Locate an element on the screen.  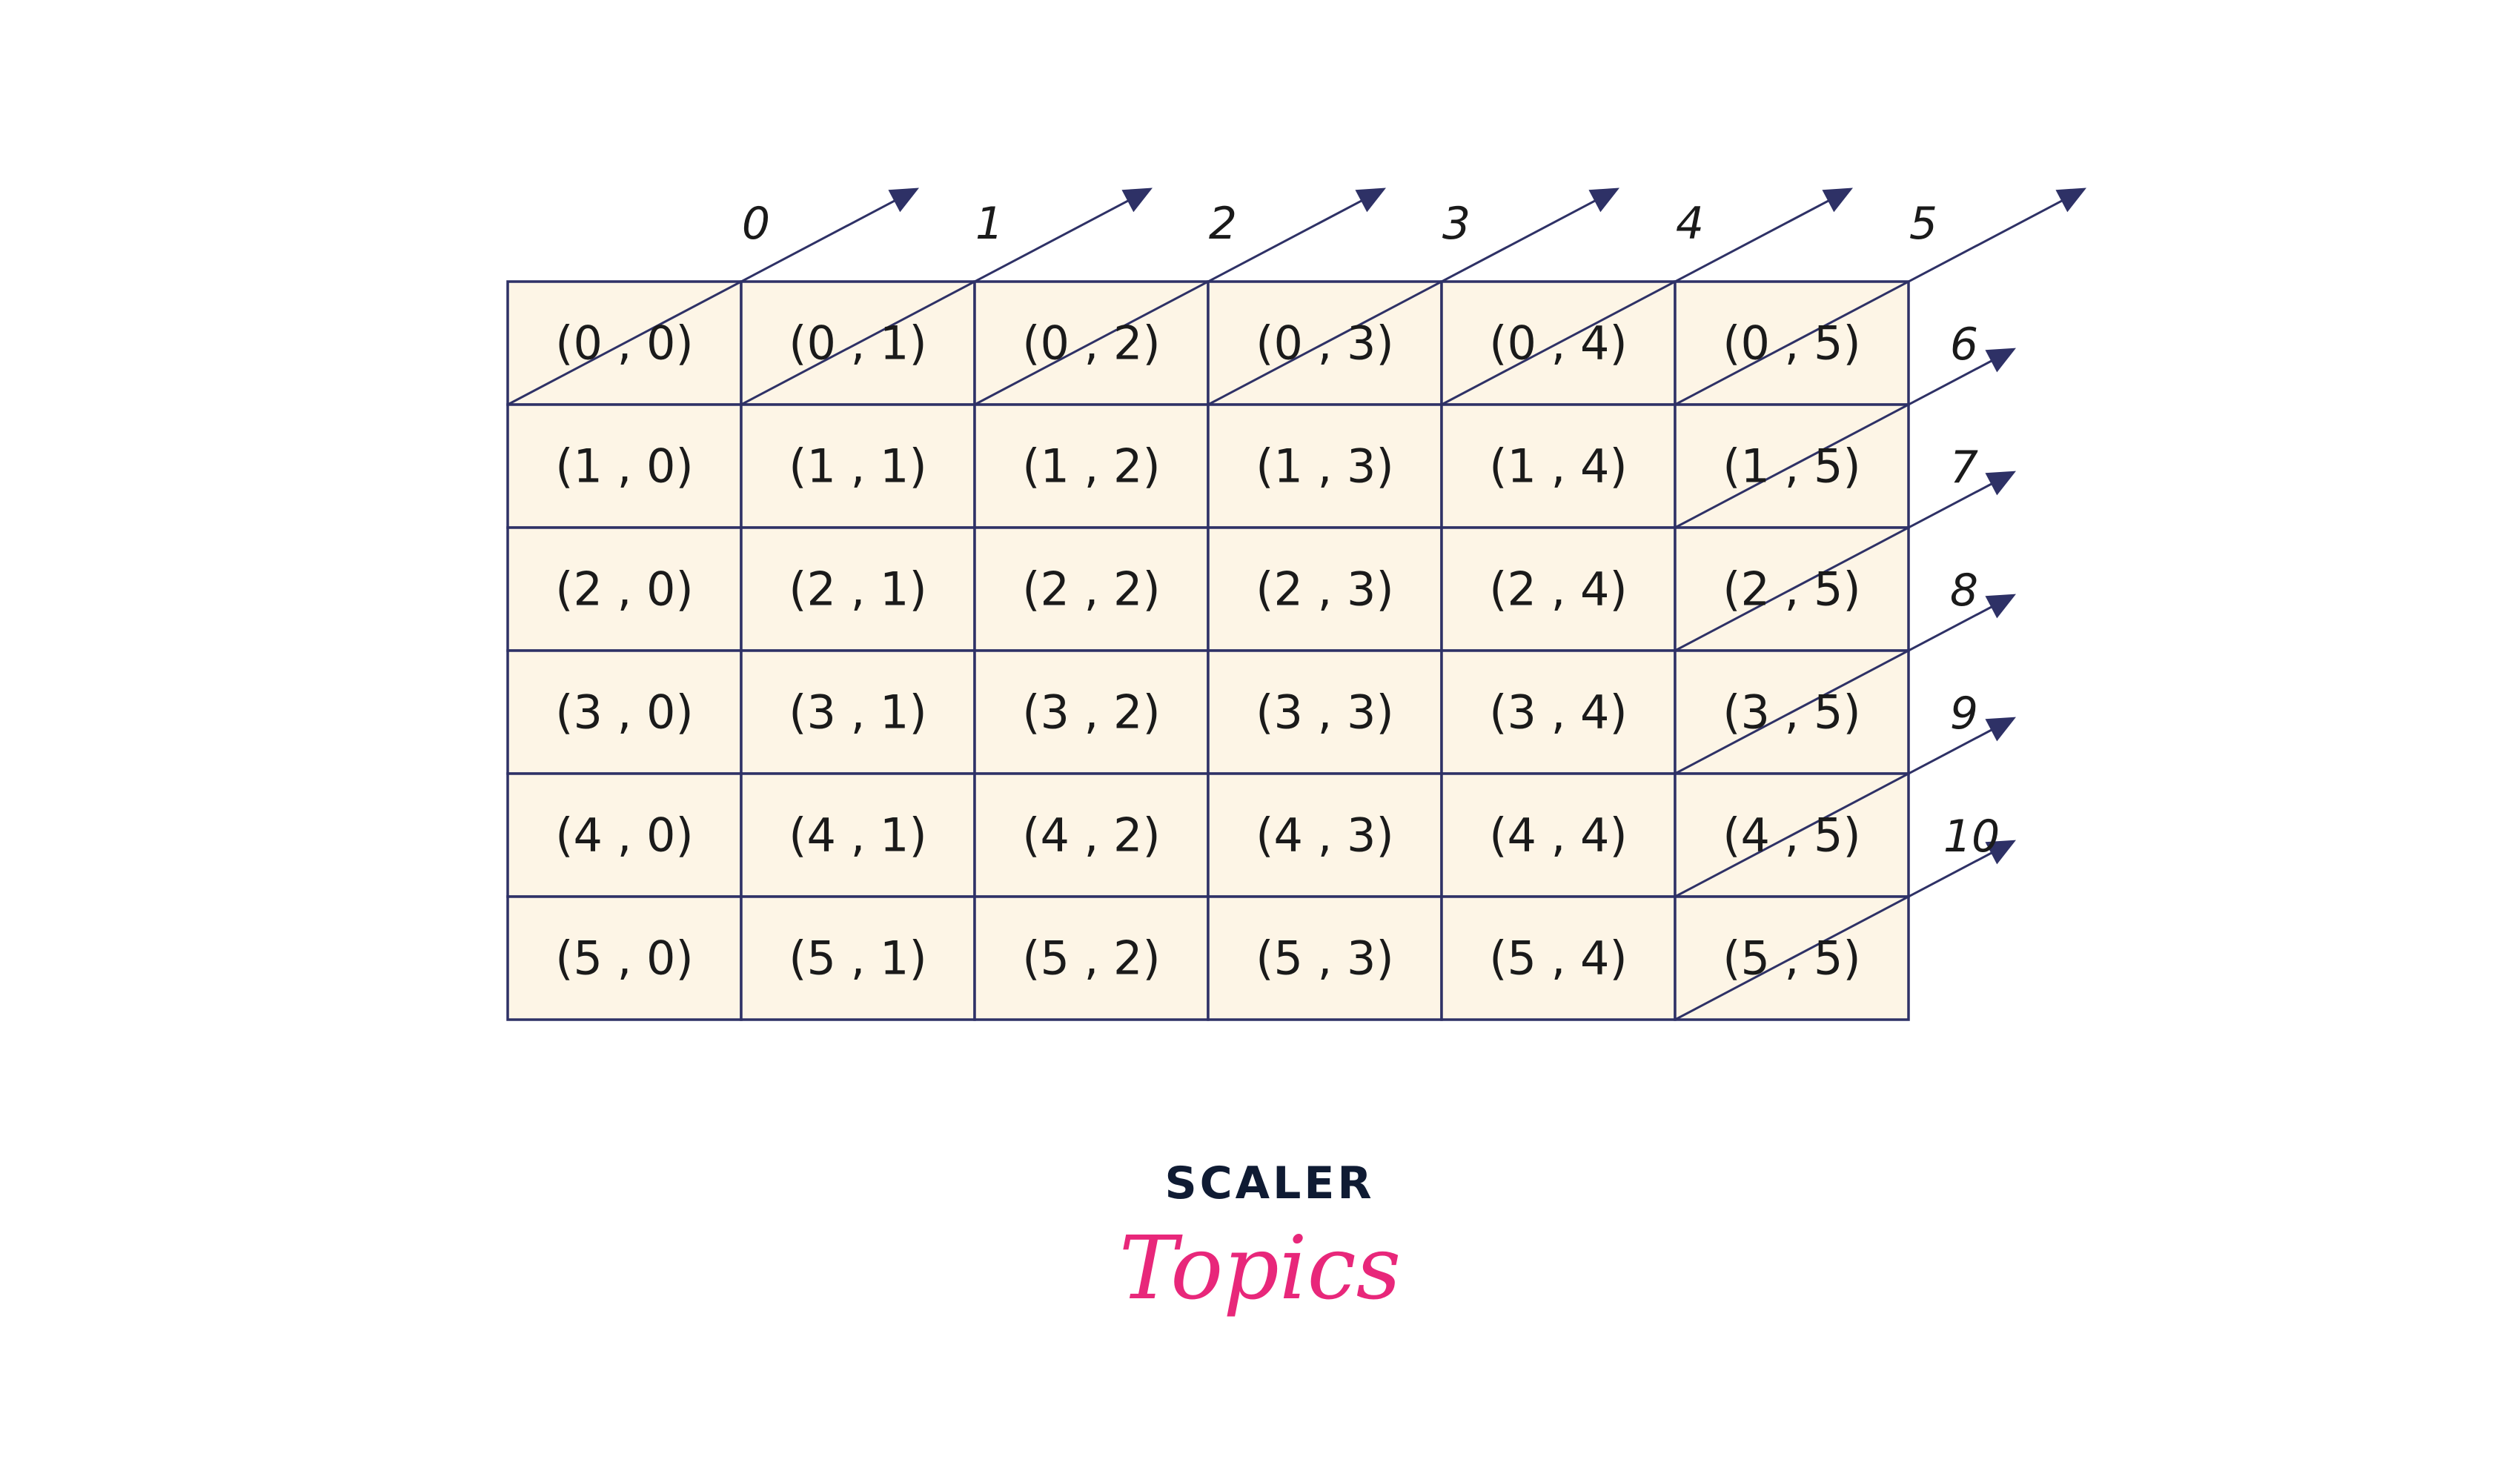
cell-label: (2 , 1) is located at coordinates (858, 589).